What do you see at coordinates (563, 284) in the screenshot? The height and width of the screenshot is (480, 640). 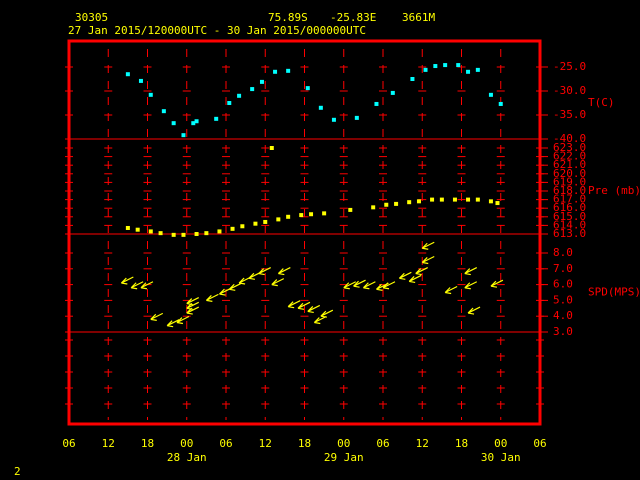 I see `y-tick-label: 6.0` at bounding box center [563, 284].